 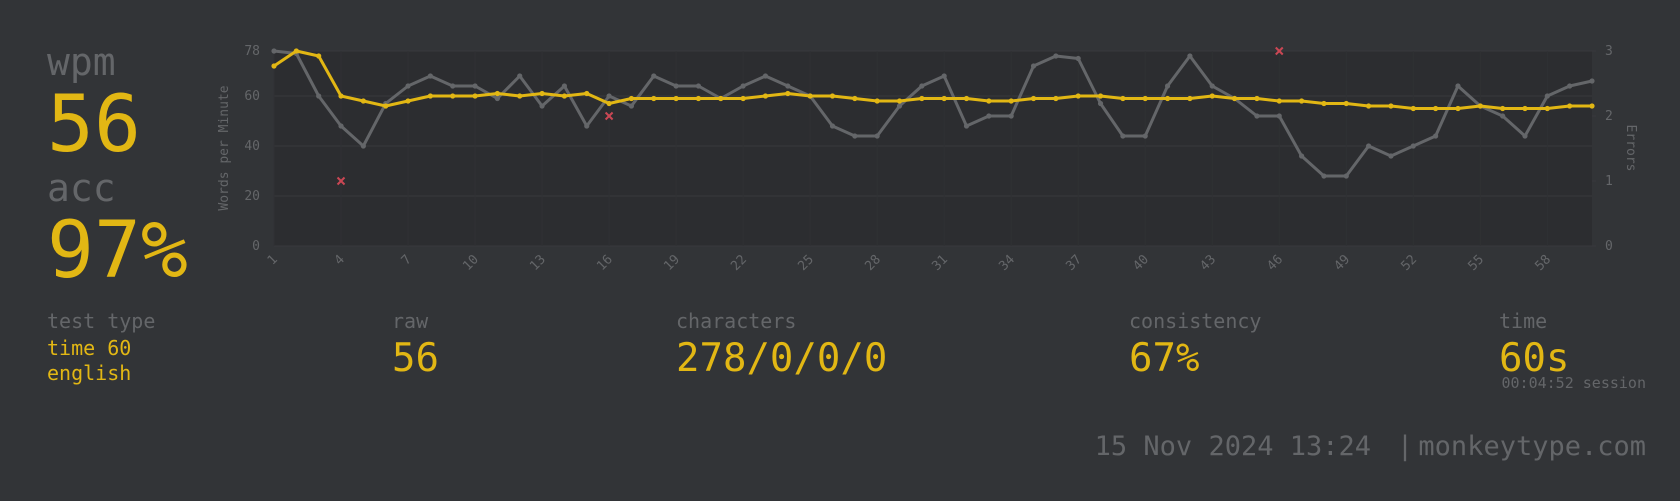 What do you see at coordinates (1609, 246) in the screenshot?
I see `y2-tick-label: 0` at bounding box center [1609, 246].